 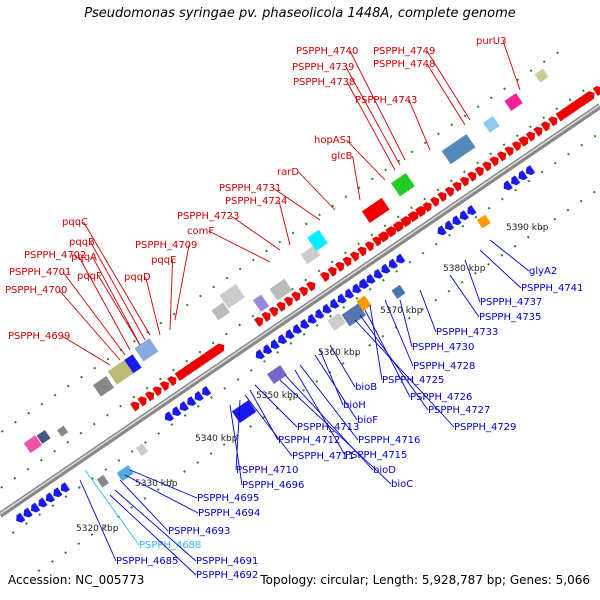 What do you see at coordinates (376, 455) in the screenshot?
I see `reverse-gene-label: PSPPH_4715` at bounding box center [376, 455].